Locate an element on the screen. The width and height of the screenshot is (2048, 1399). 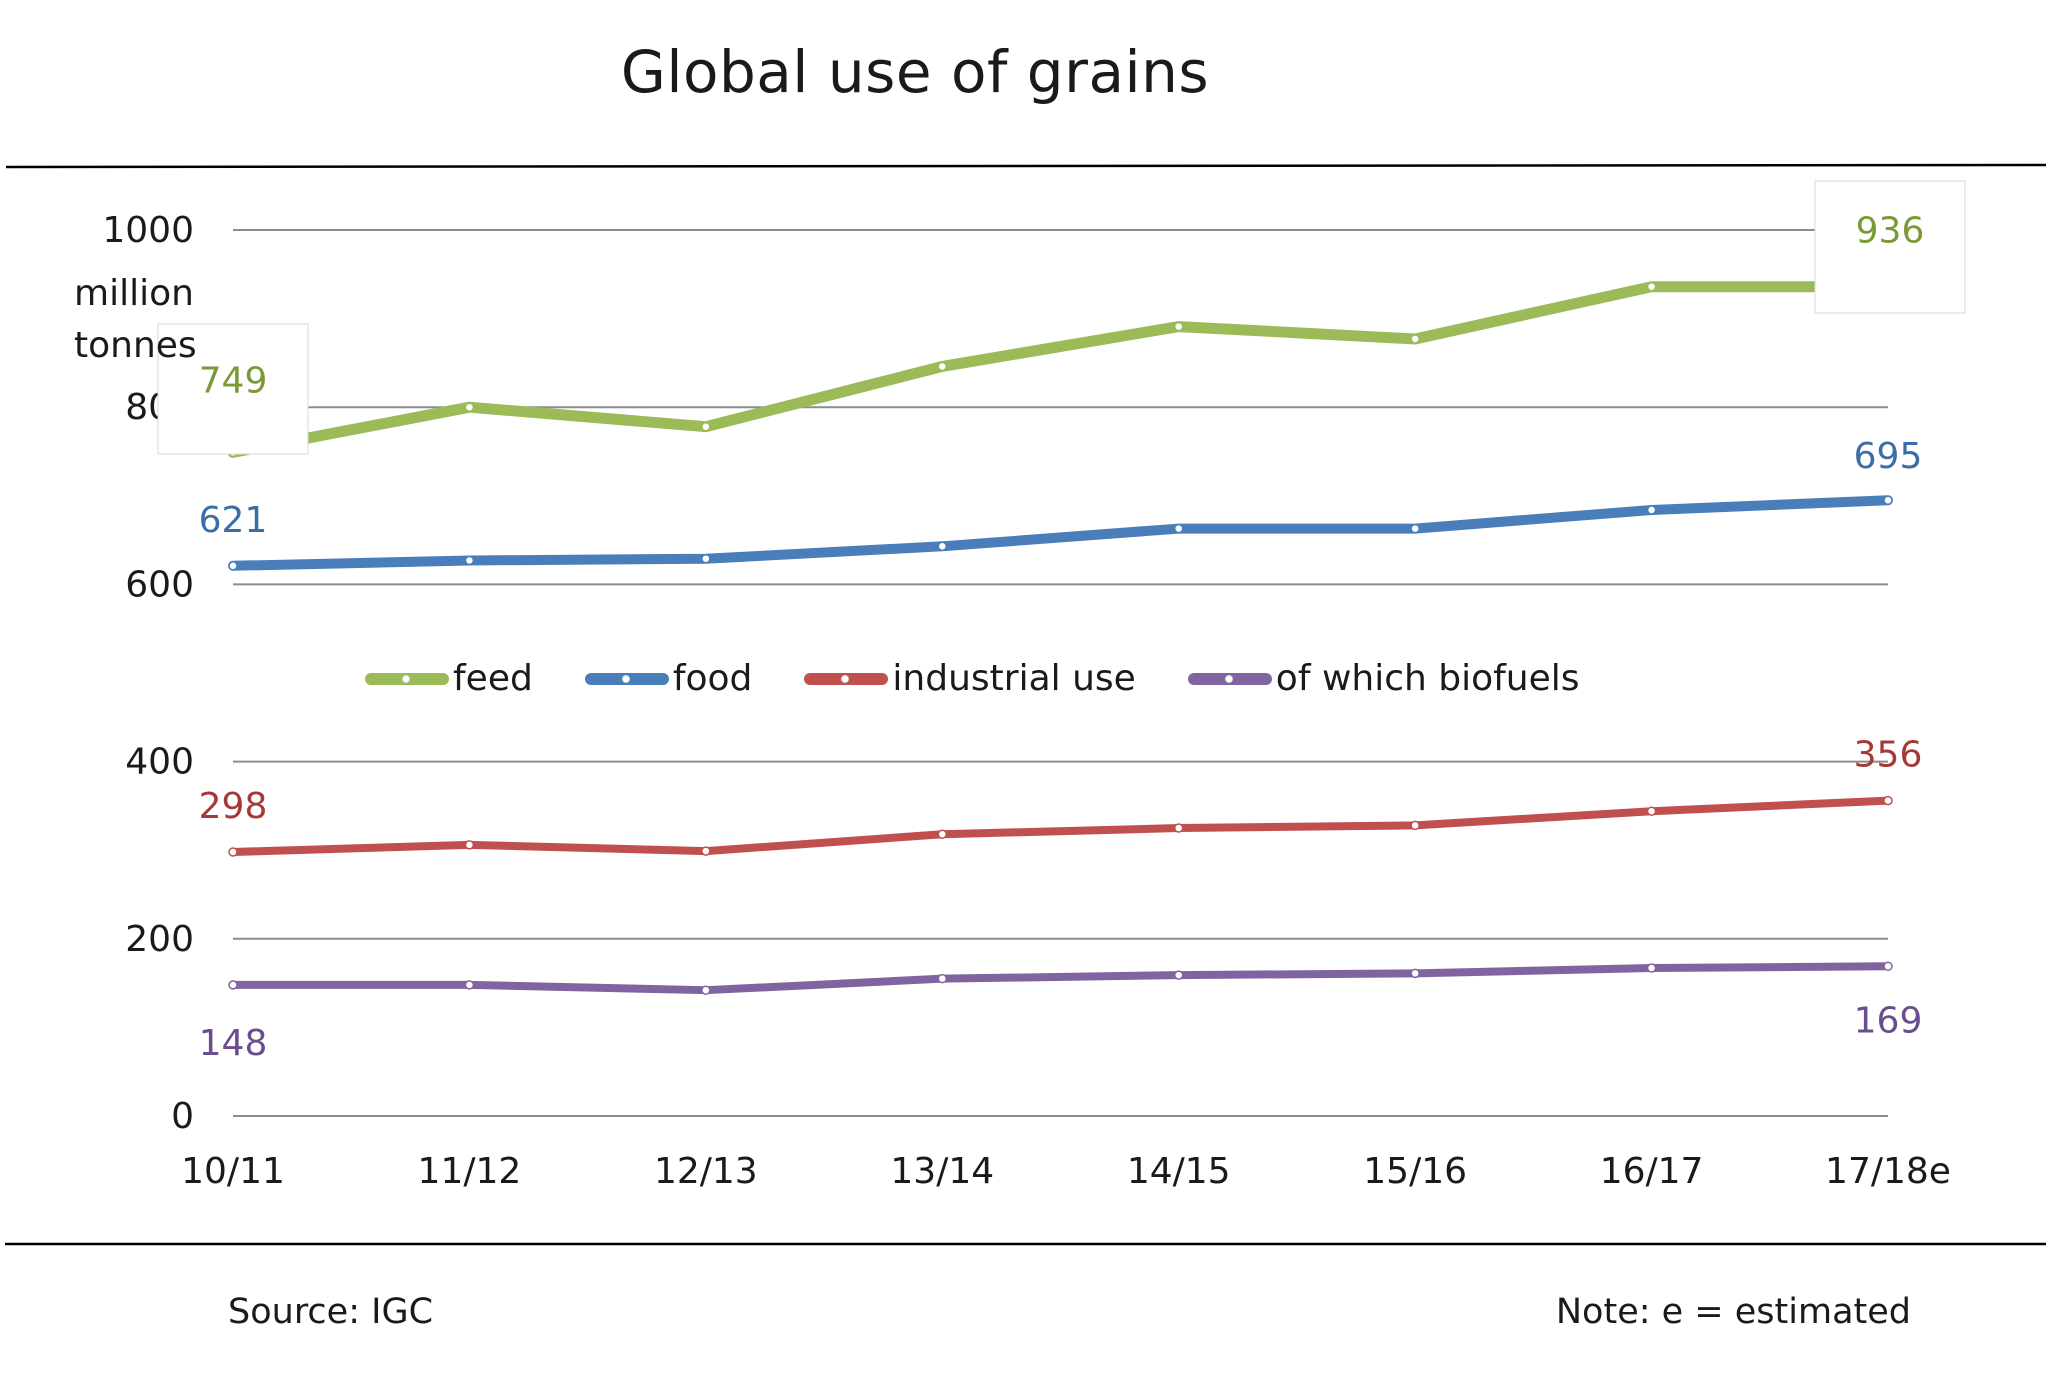
y-tick-label-200: 200 is located at coordinates (159, 939).